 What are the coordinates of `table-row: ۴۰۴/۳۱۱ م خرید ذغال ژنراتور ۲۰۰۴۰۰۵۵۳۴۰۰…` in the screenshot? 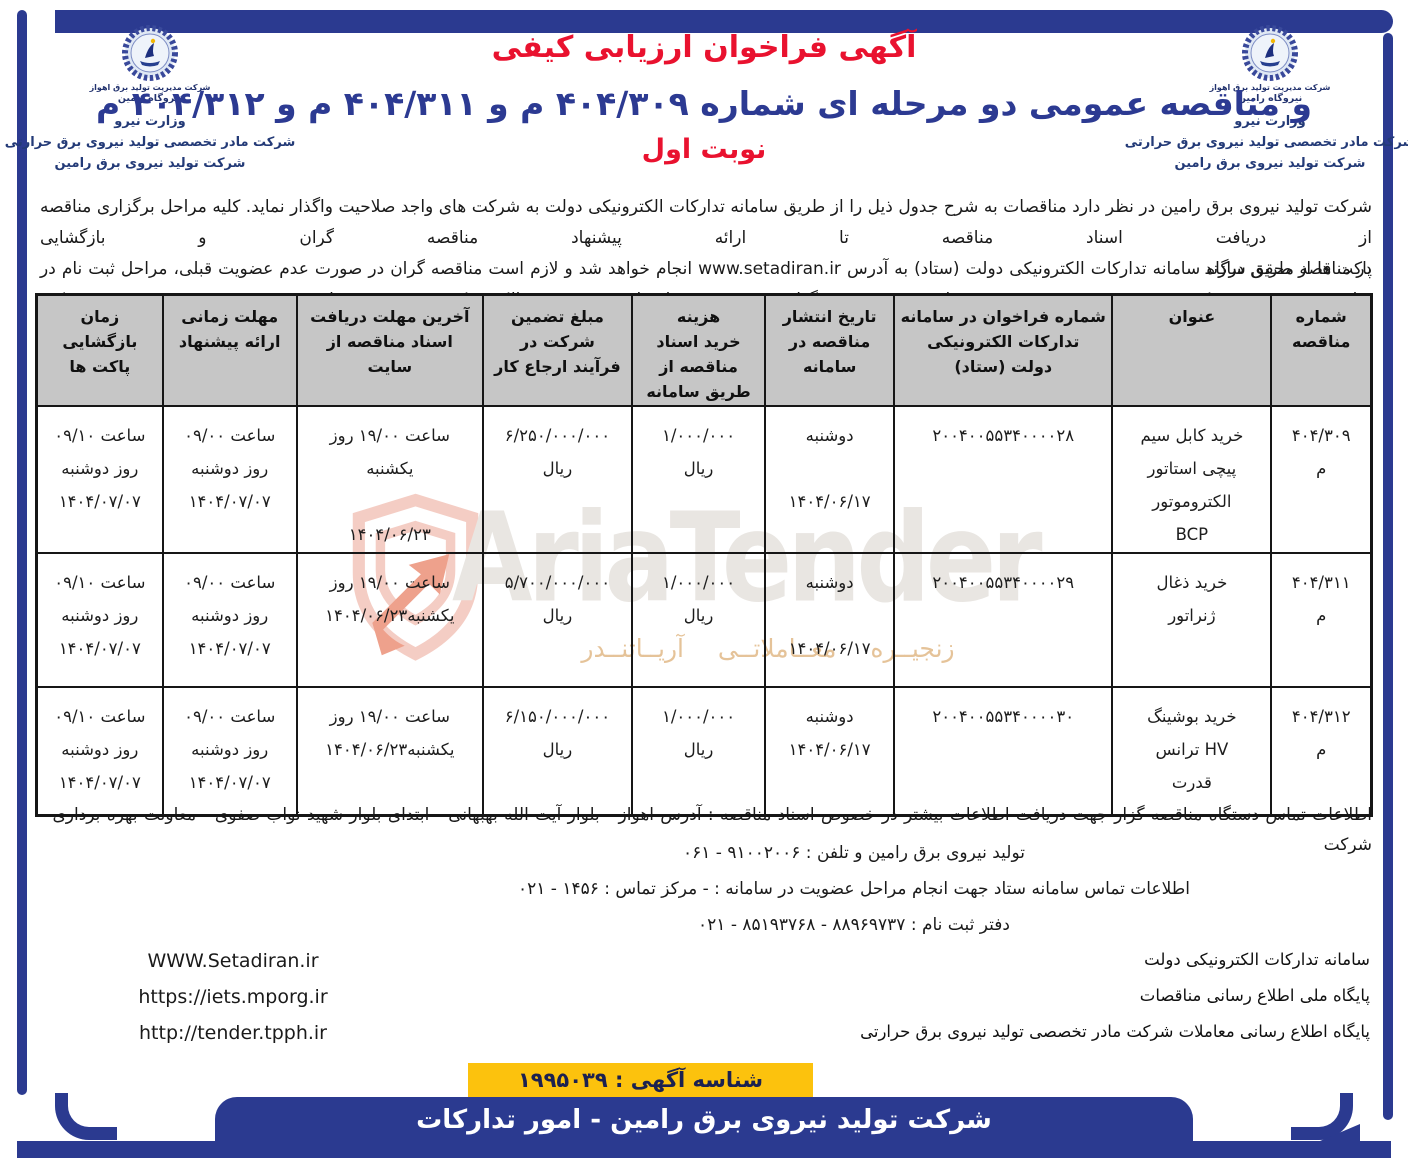 It's located at (704, 620).